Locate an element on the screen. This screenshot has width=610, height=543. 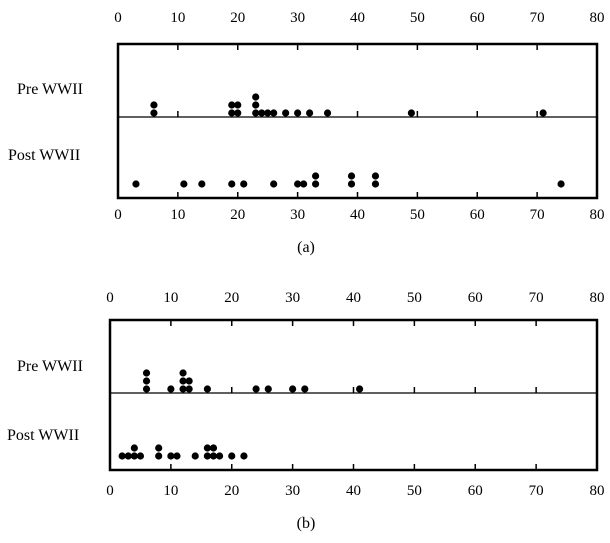
top-tick-label-10: 10 is located at coordinates (170, 298).